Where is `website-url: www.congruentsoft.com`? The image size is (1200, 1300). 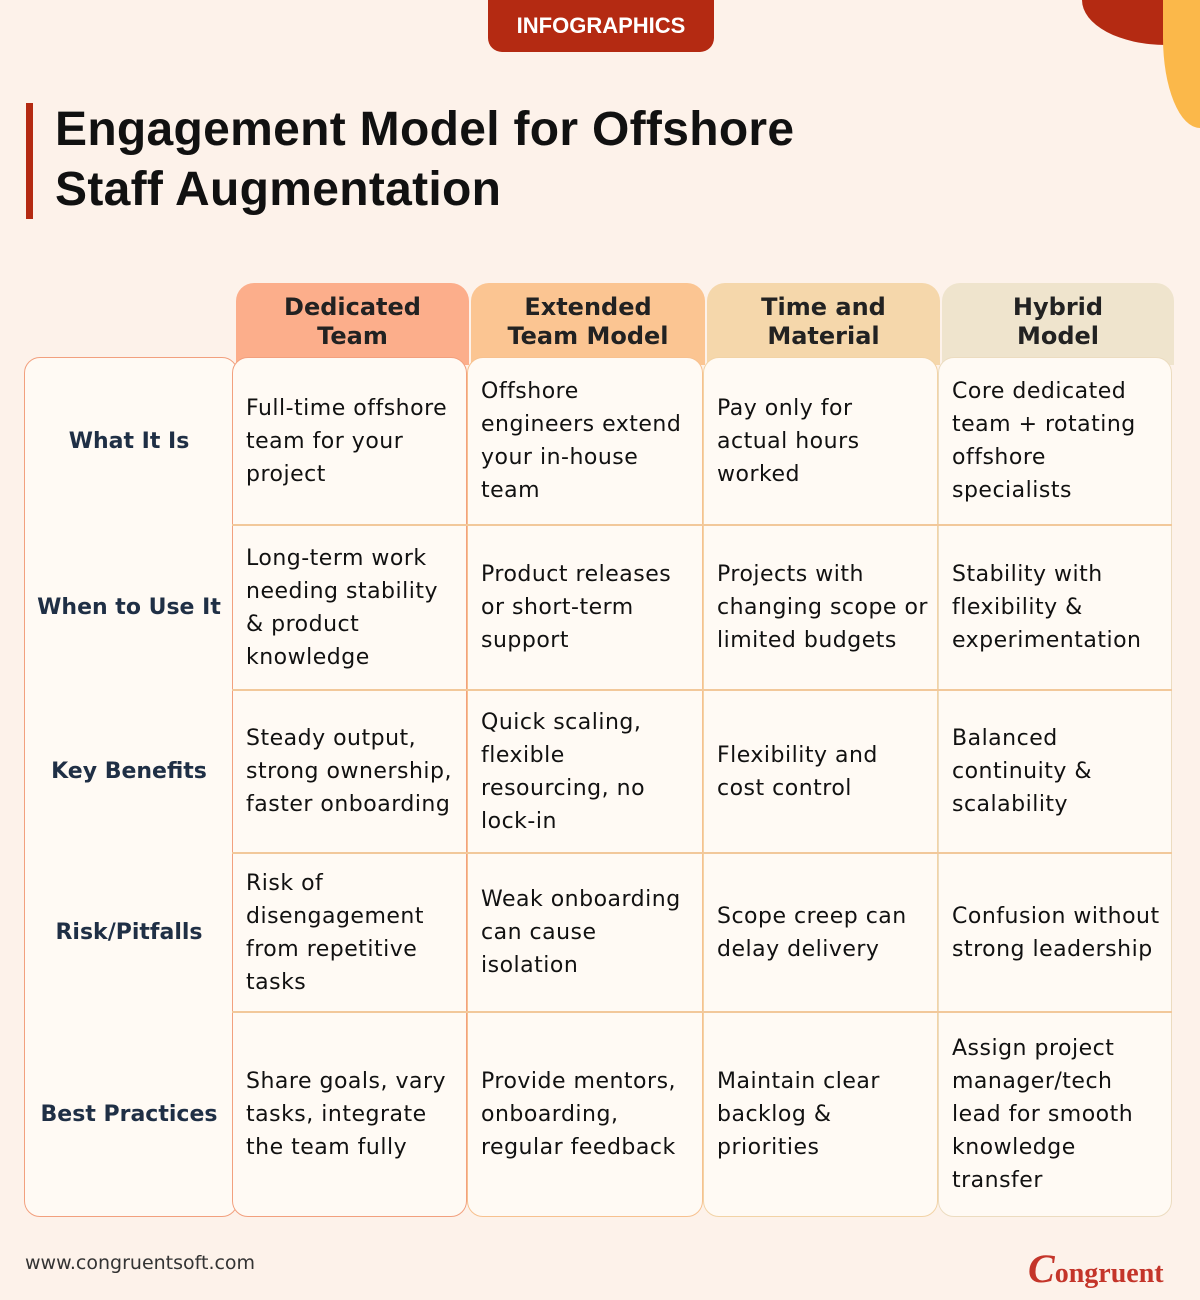 website-url: www.congruentsoft.com is located at coordinates (140, 1263).